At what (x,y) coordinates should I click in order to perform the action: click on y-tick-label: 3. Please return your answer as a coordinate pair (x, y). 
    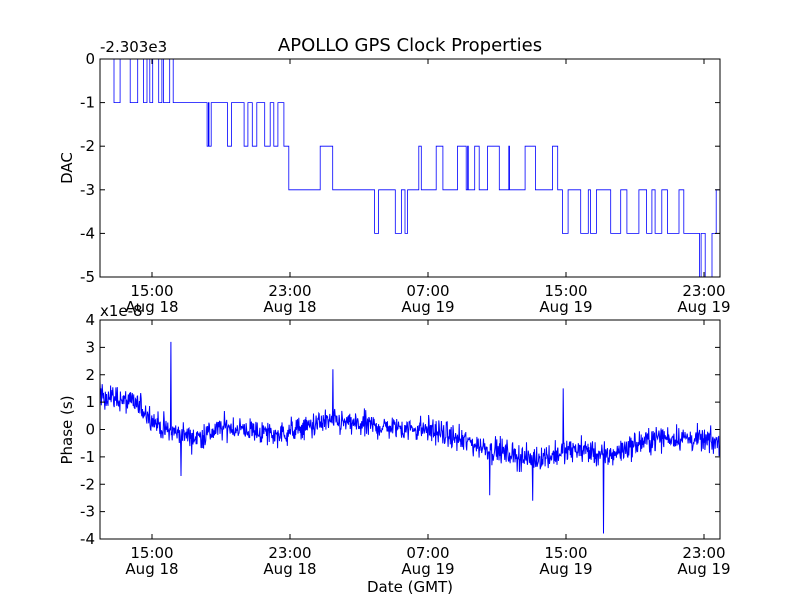
    Looking at the image, I should click on (90, 347).